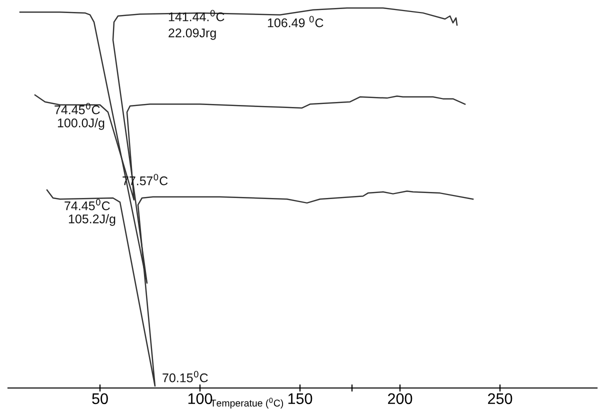 The width and height of the screenshot is (600, 412). What do you see at coordinates (300, 398) in the screenshot?
I see `x-tick-label: 150` at bounding box center [300, 398].